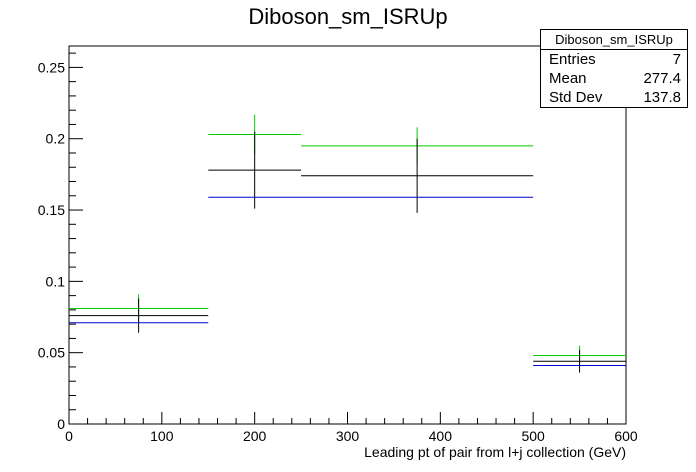 The height and width of the screenshot is (472, 696). Describe the element at coordinates (255, 436) in the screenshot. I see `x-tick-label: 200` at that location.